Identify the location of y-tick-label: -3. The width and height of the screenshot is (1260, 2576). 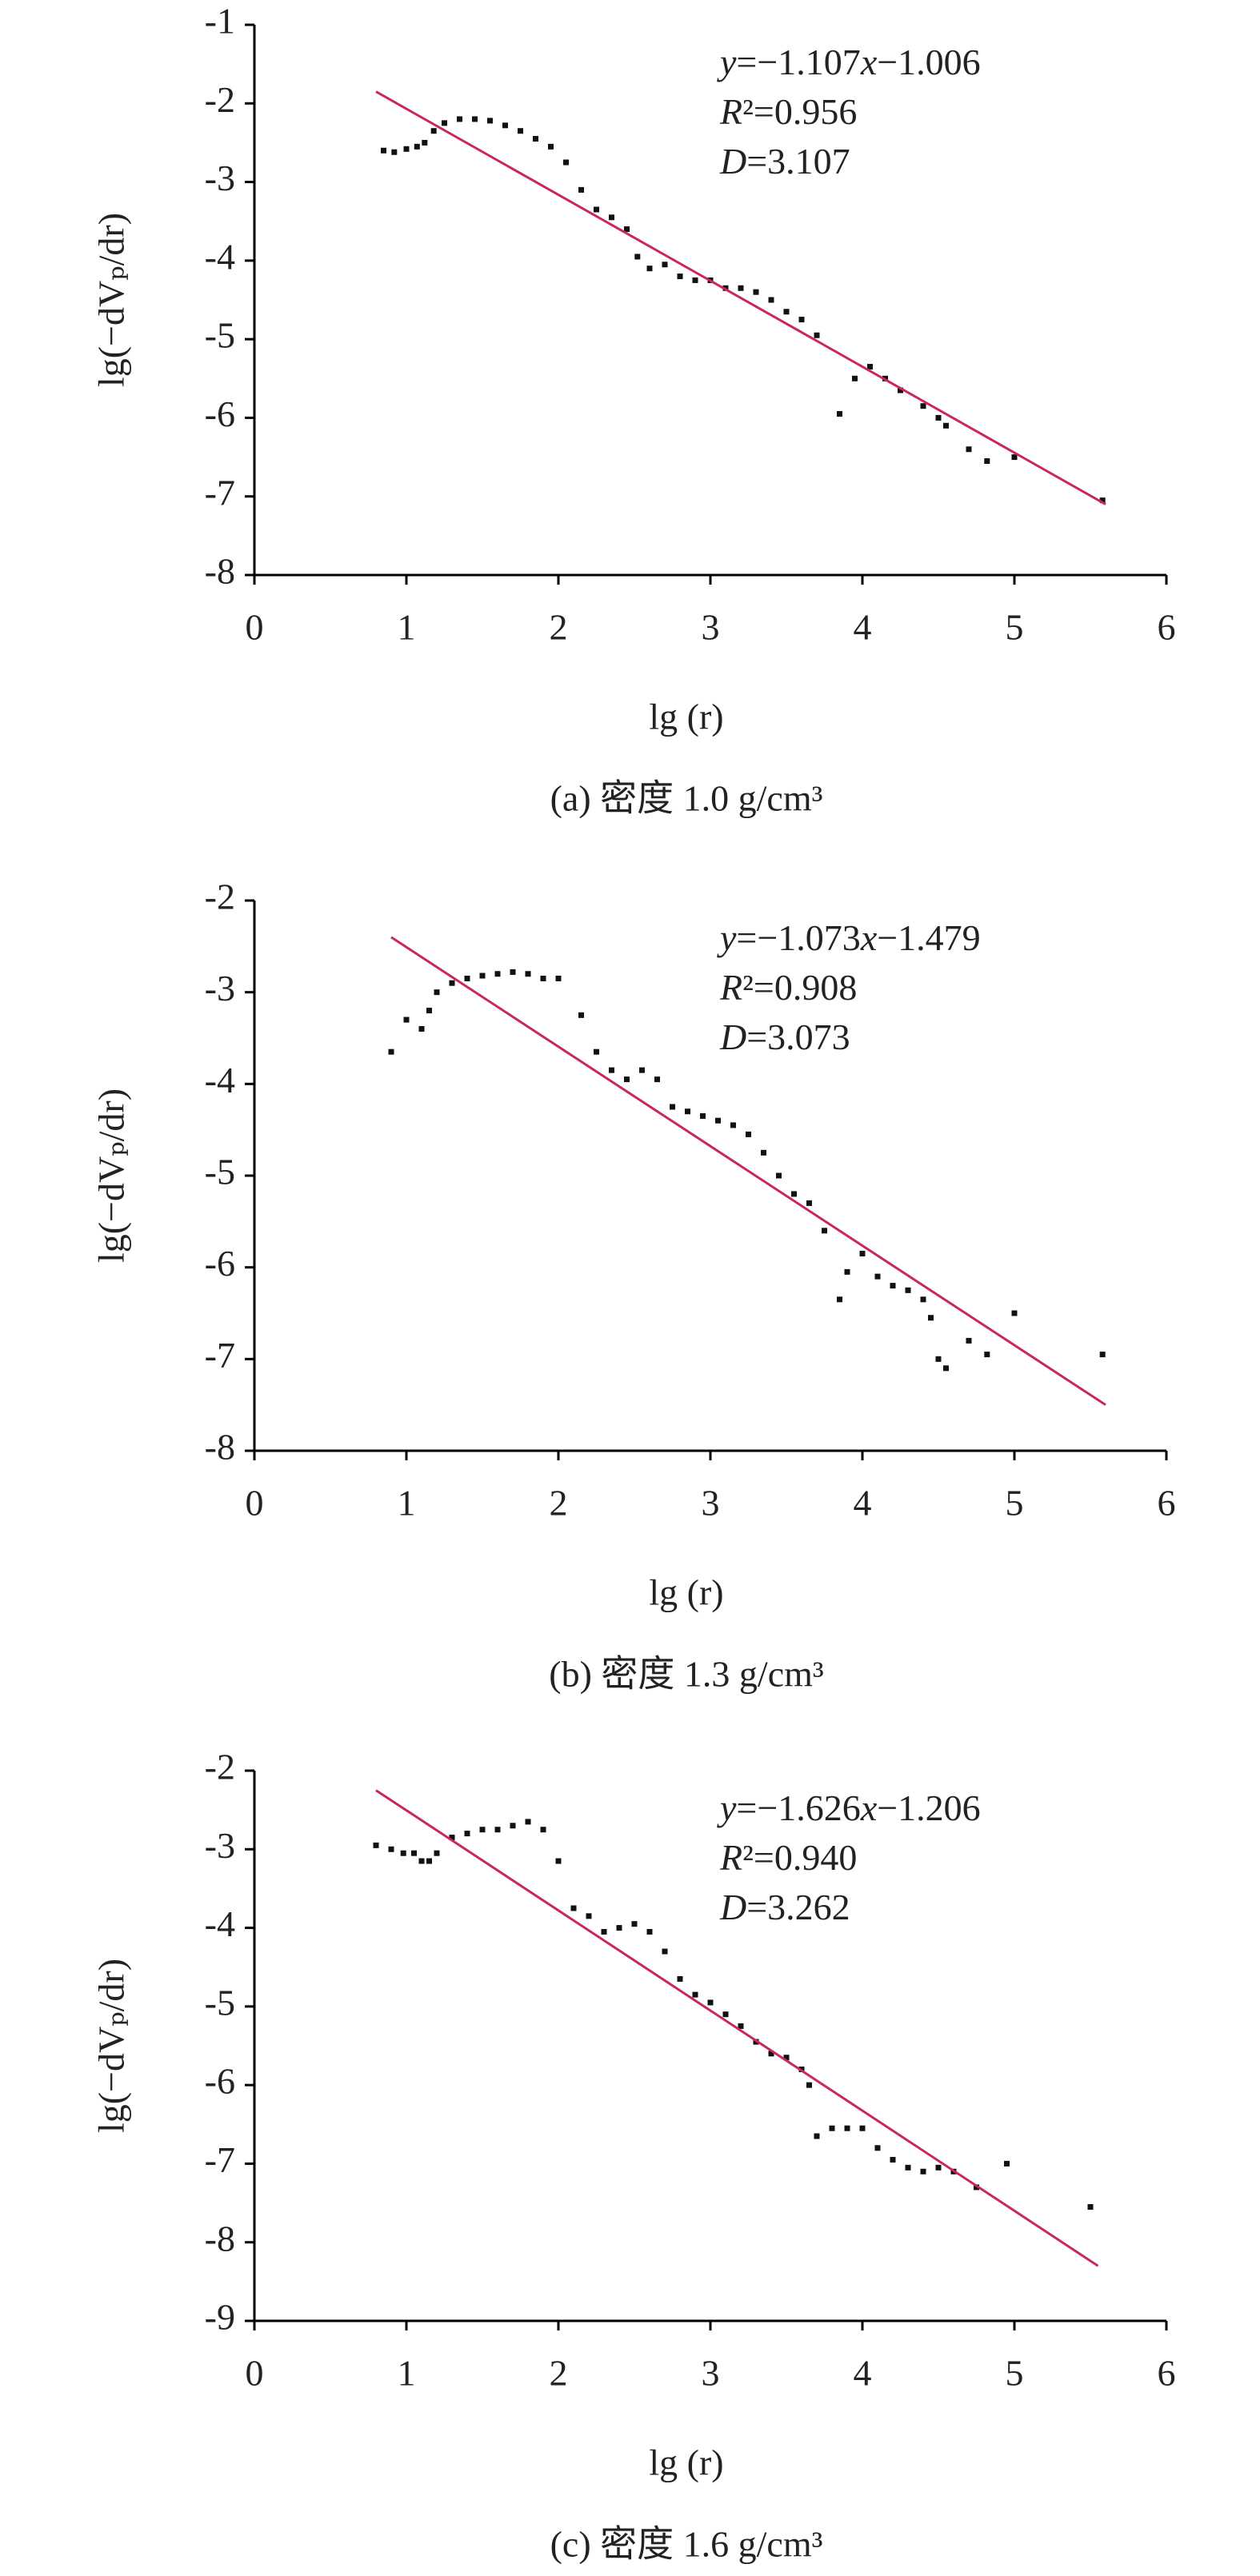
(220, 178).